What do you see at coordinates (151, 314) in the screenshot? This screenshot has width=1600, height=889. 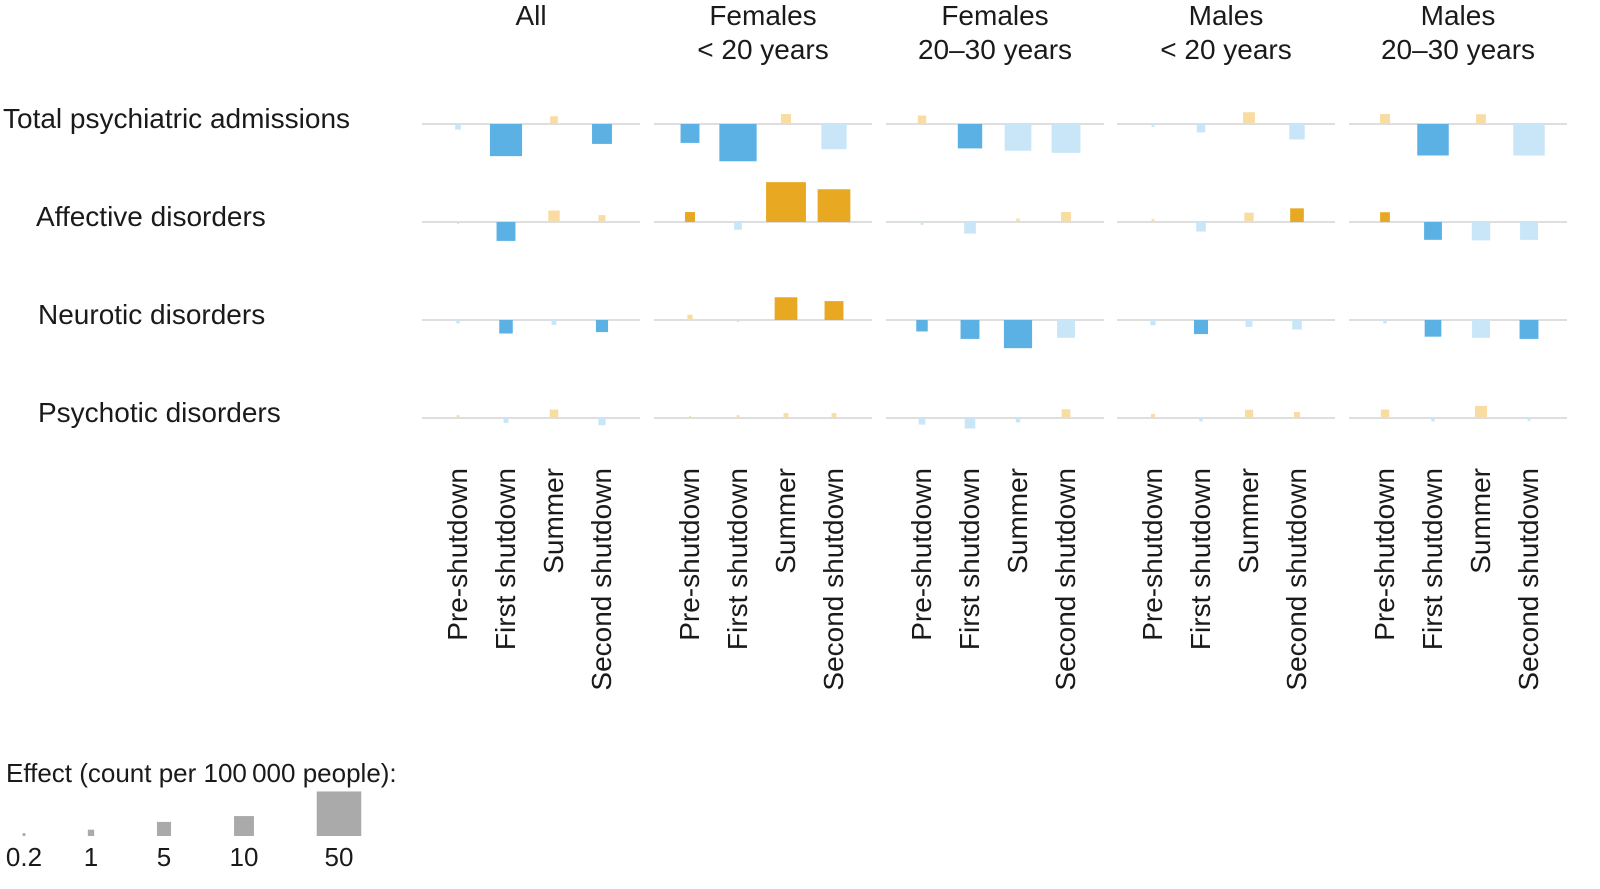 I see `row-label: Neurotic disorders` at bounding box center [151, 314].